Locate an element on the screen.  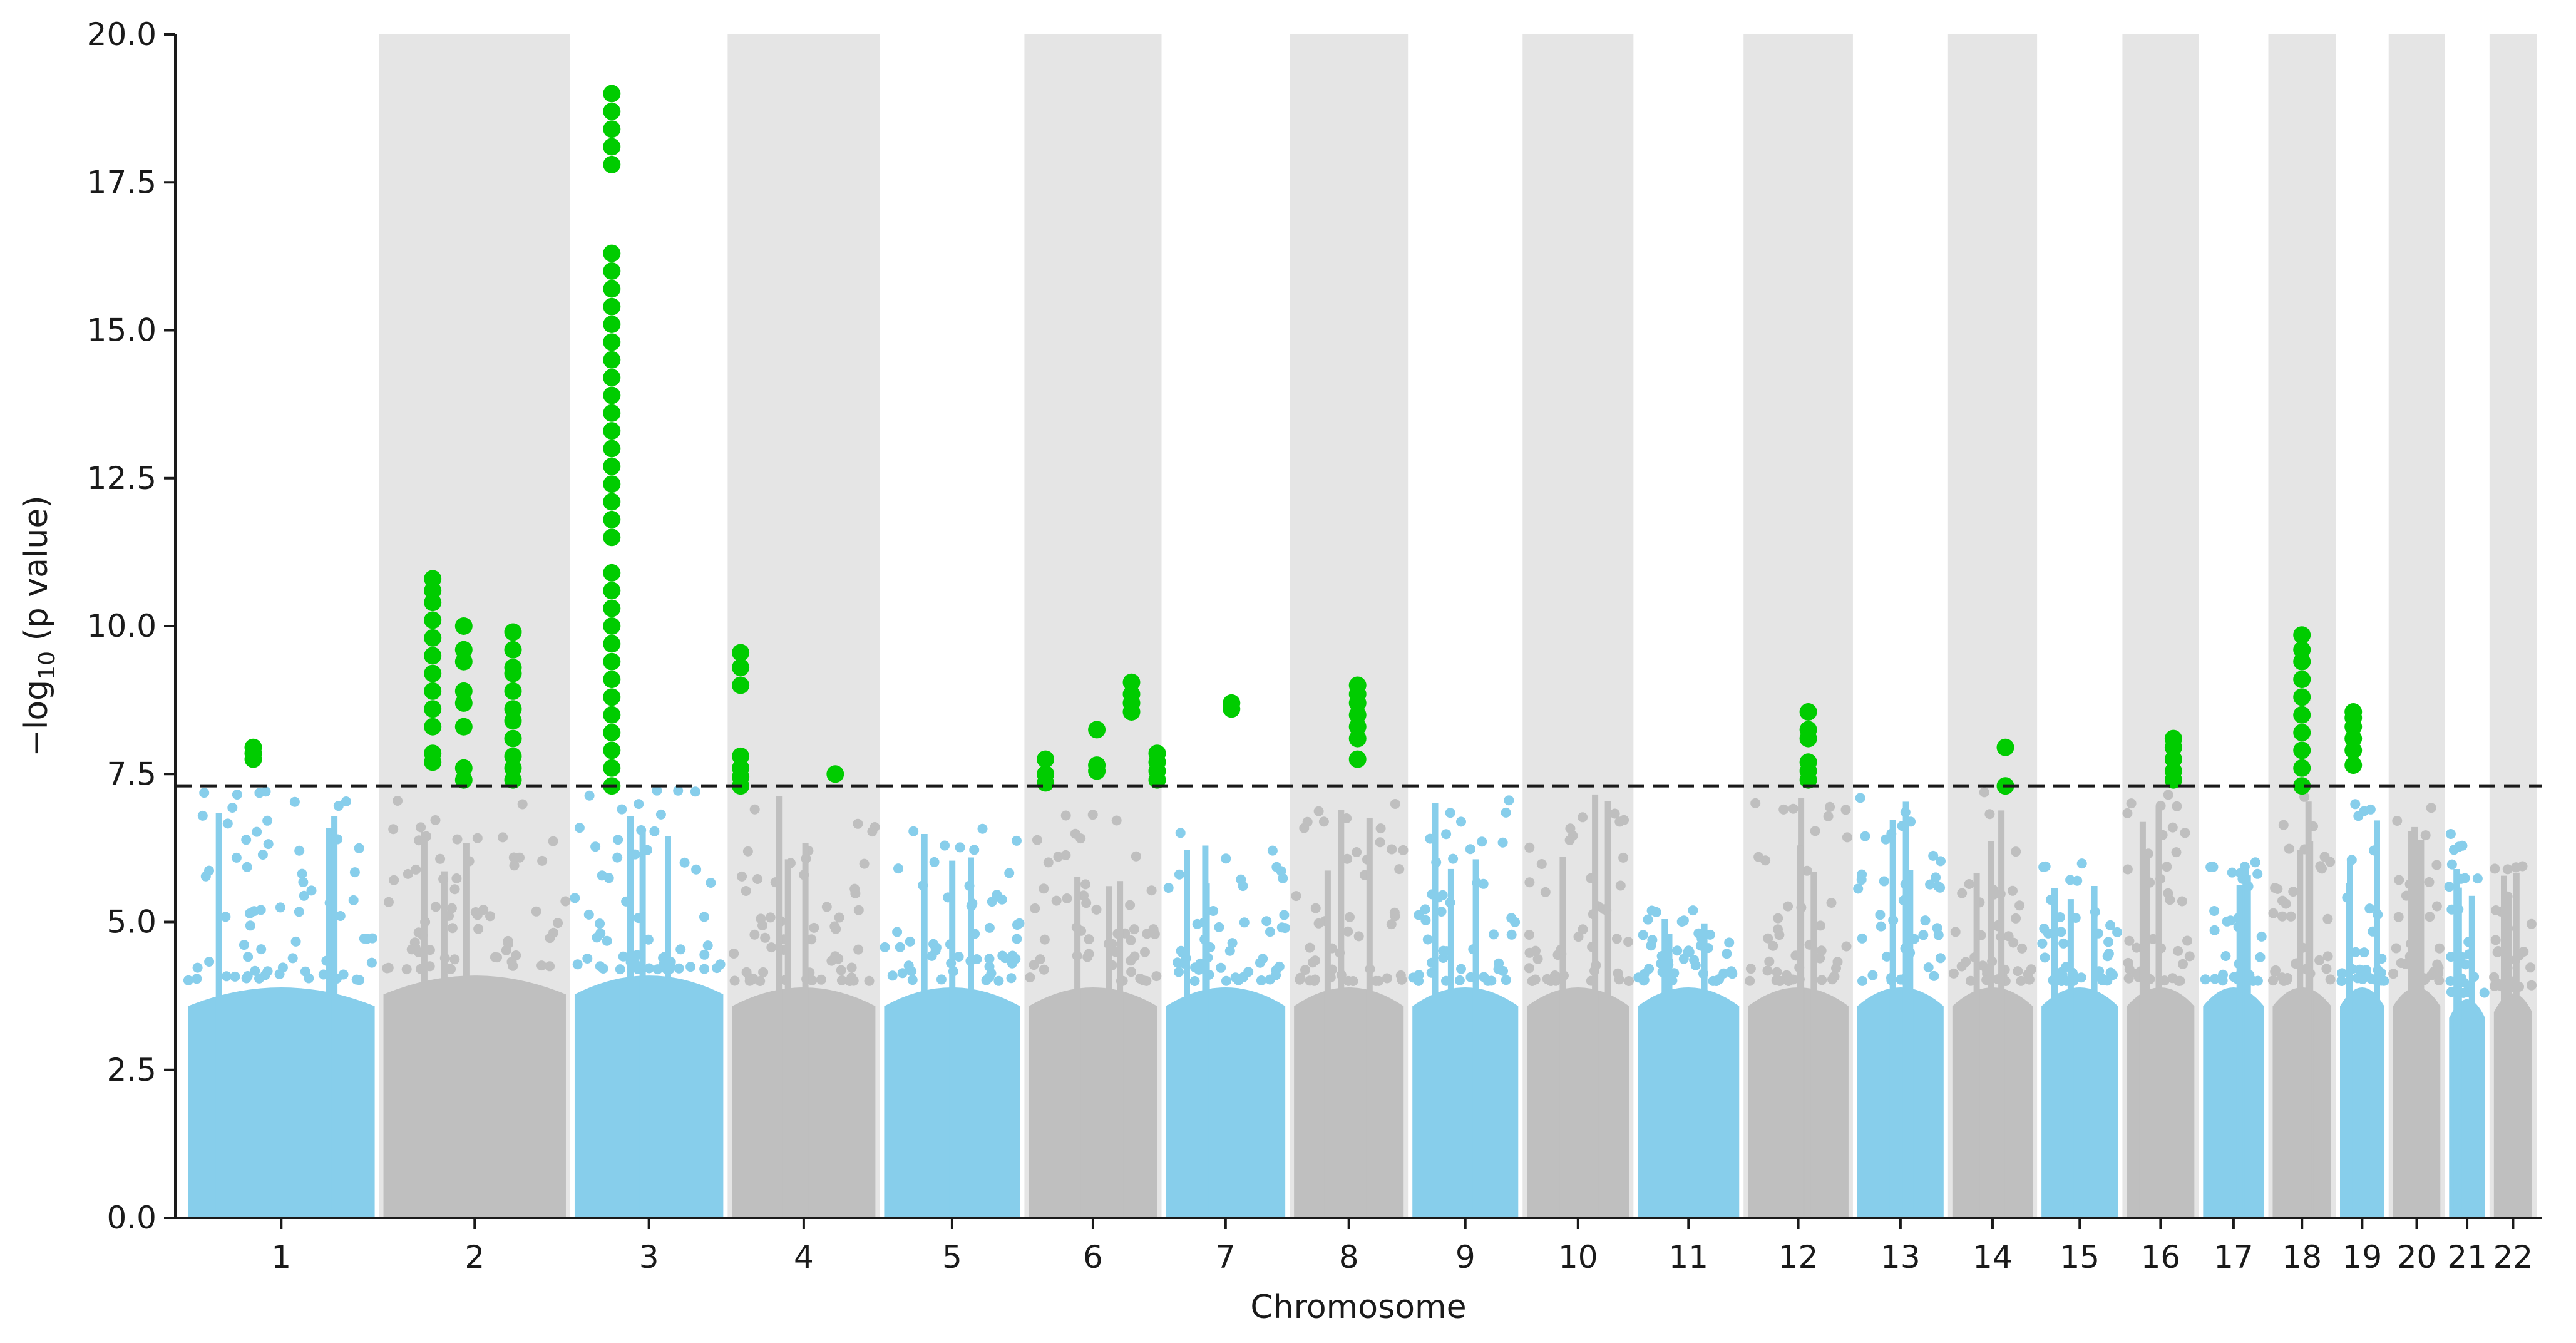
chromosome-17-peak is located at coordinates (2239, 1051).